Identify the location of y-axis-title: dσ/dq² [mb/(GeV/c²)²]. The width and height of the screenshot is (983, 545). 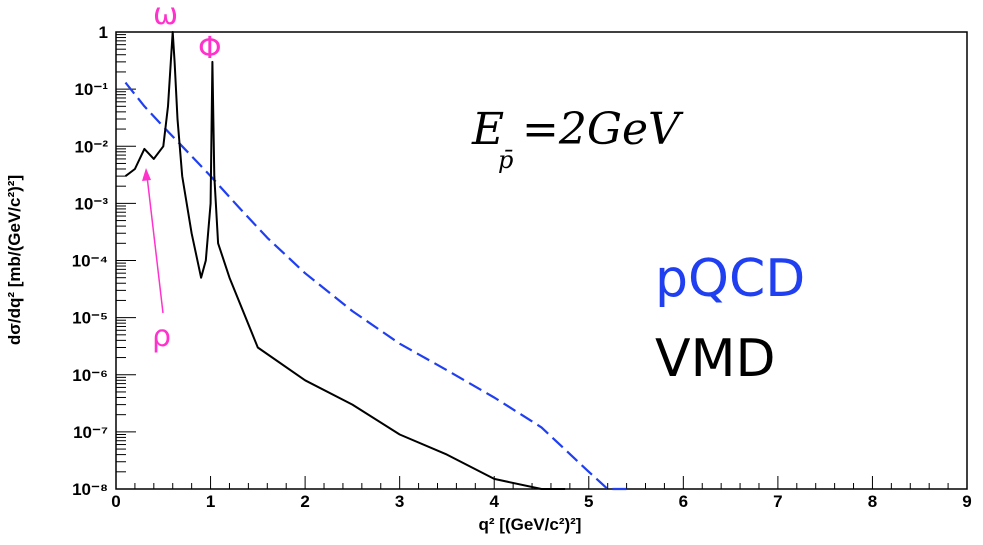
(14, 260).